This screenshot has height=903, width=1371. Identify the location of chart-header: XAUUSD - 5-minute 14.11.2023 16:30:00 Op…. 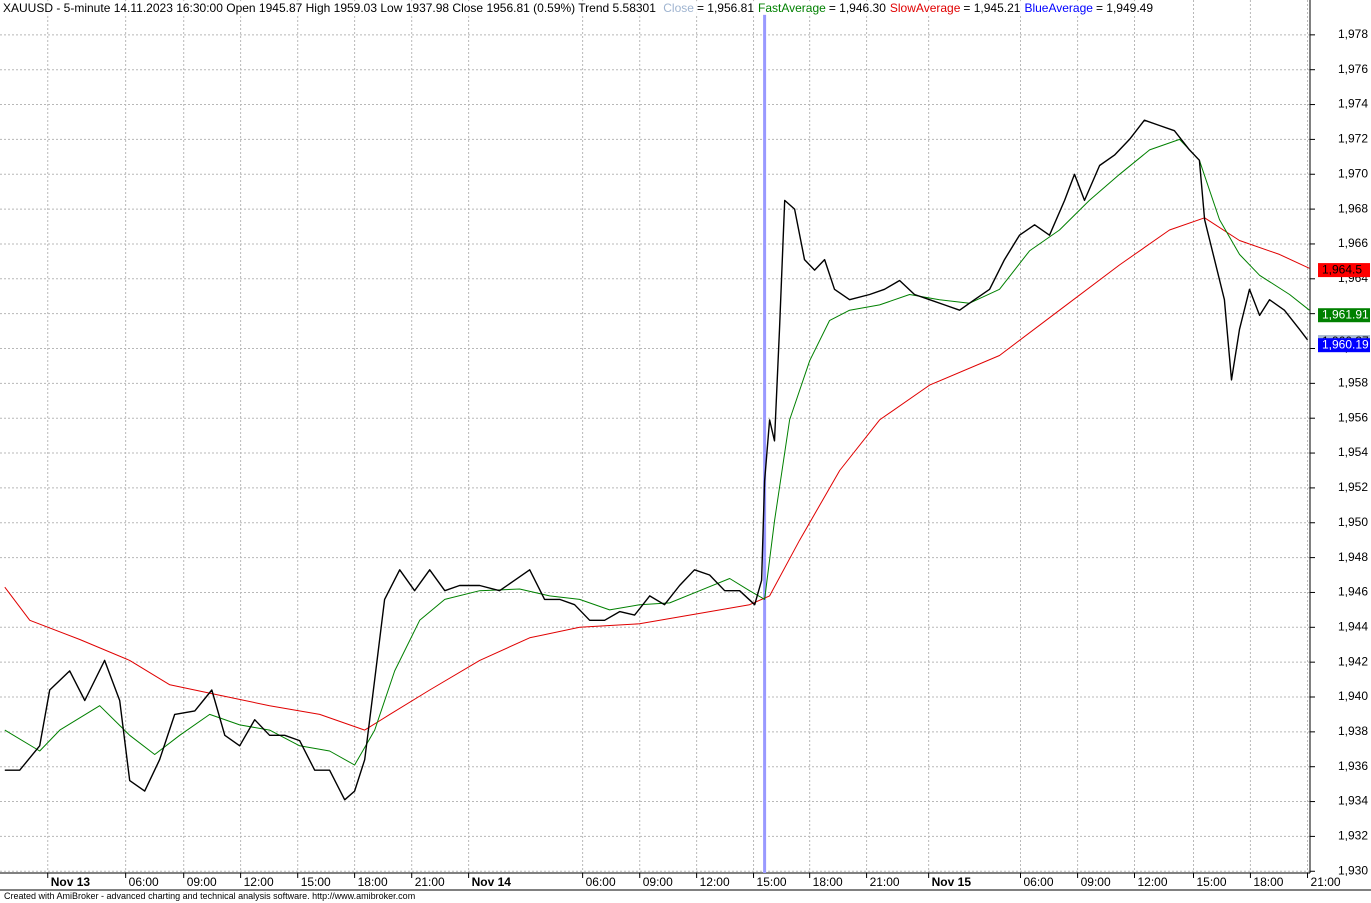
(580, 8).